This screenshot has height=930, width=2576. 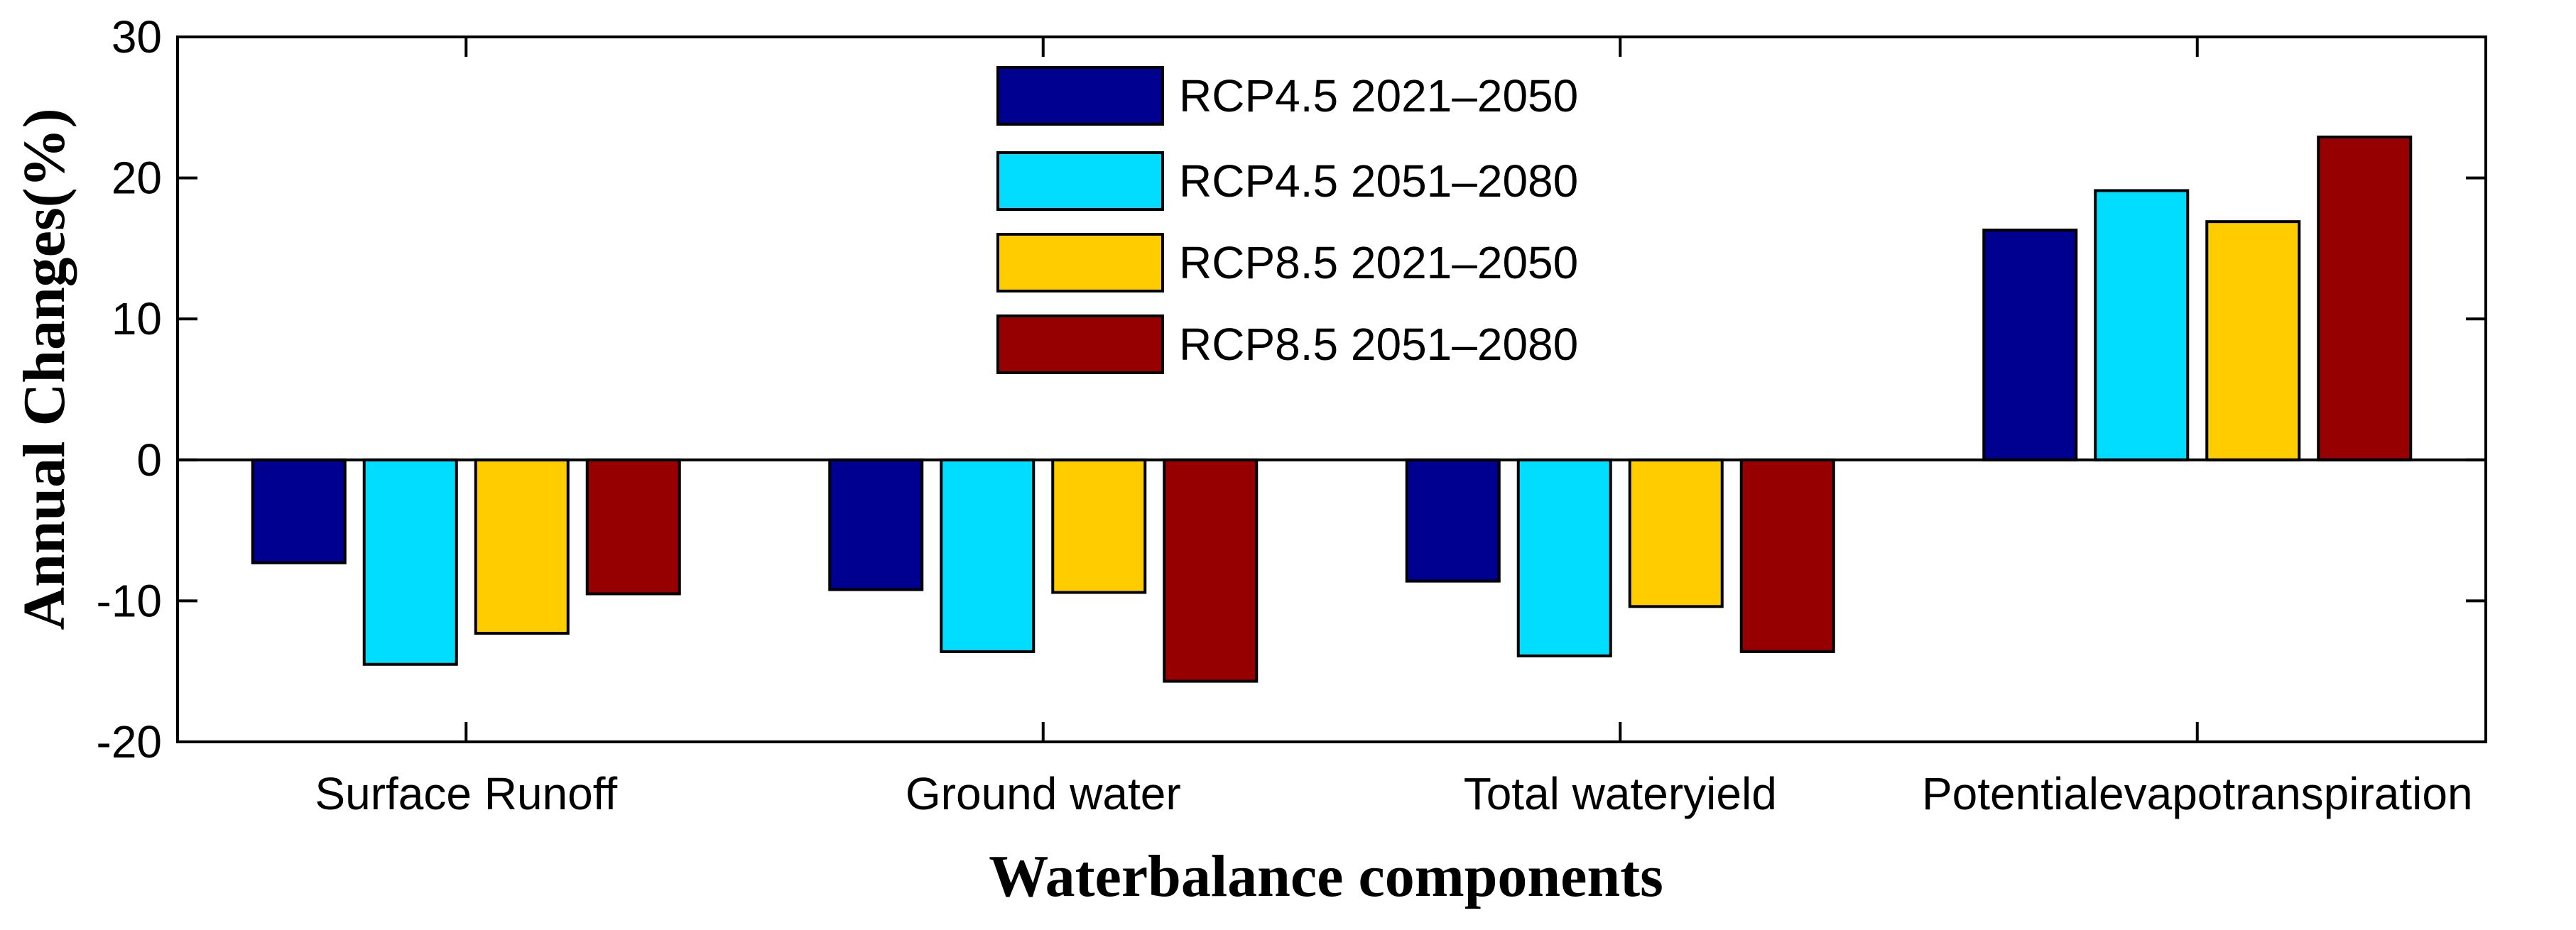 I want to click on legend-label-4: RCP8.5 2051–2080, so click(x=1378, y=344).